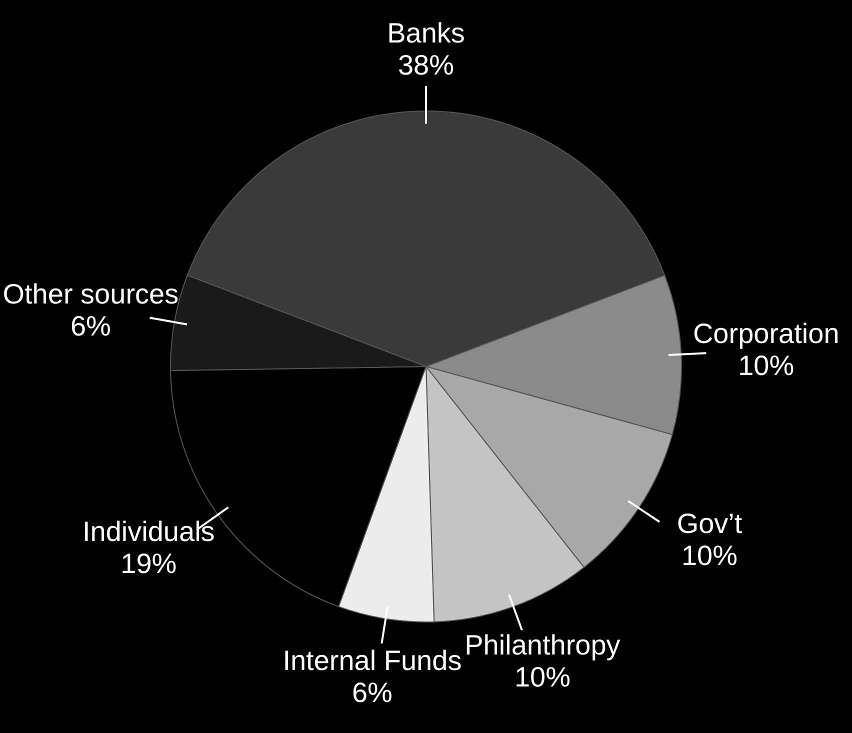 This screenshot has width=852, height=733. I want to click on slice-label: Philanthropy, so click(542, 645).